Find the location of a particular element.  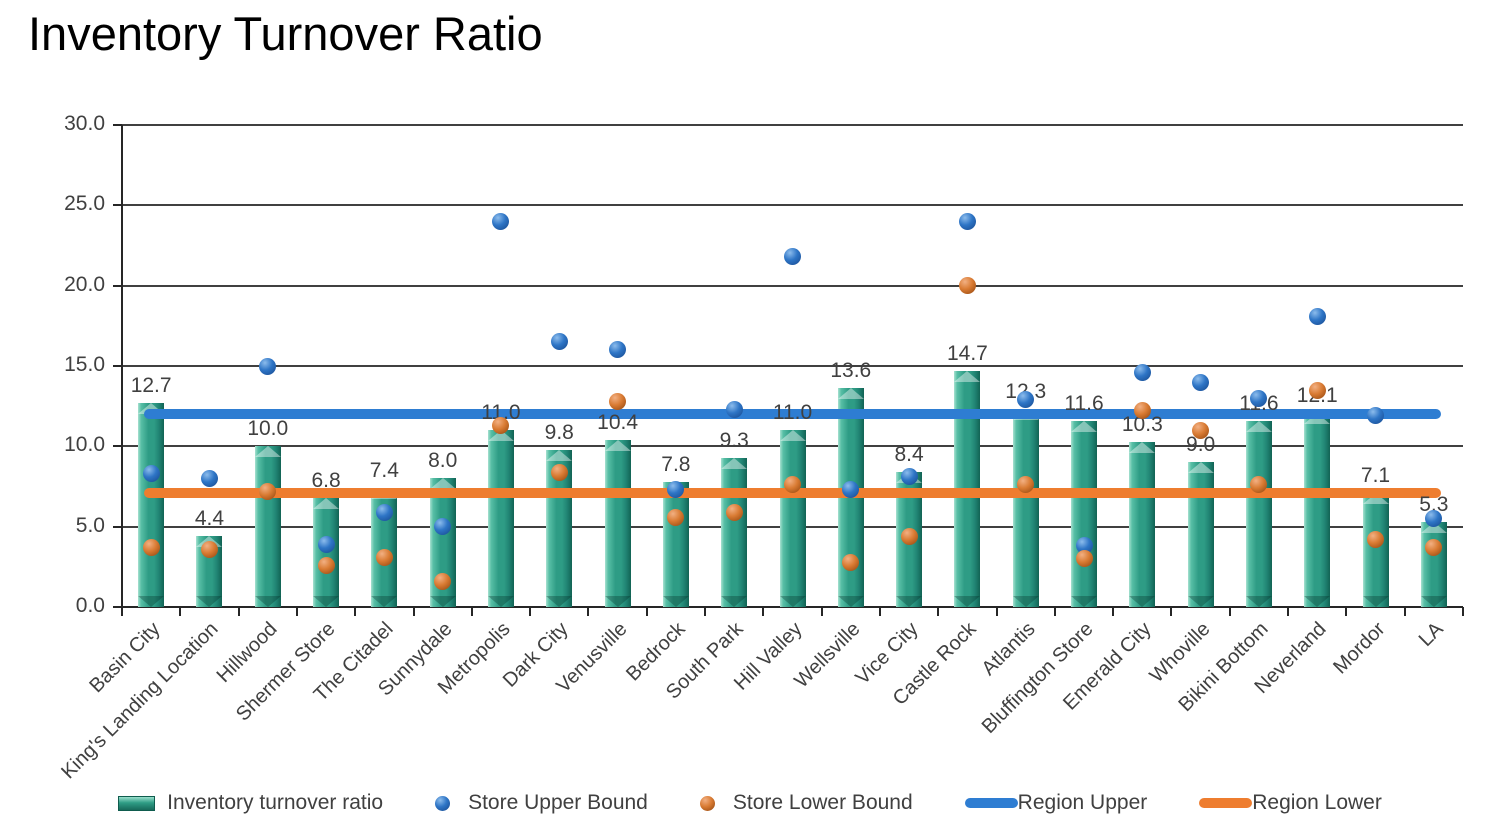

bar-series-swatch-icon is located at coordinates (137, 803).